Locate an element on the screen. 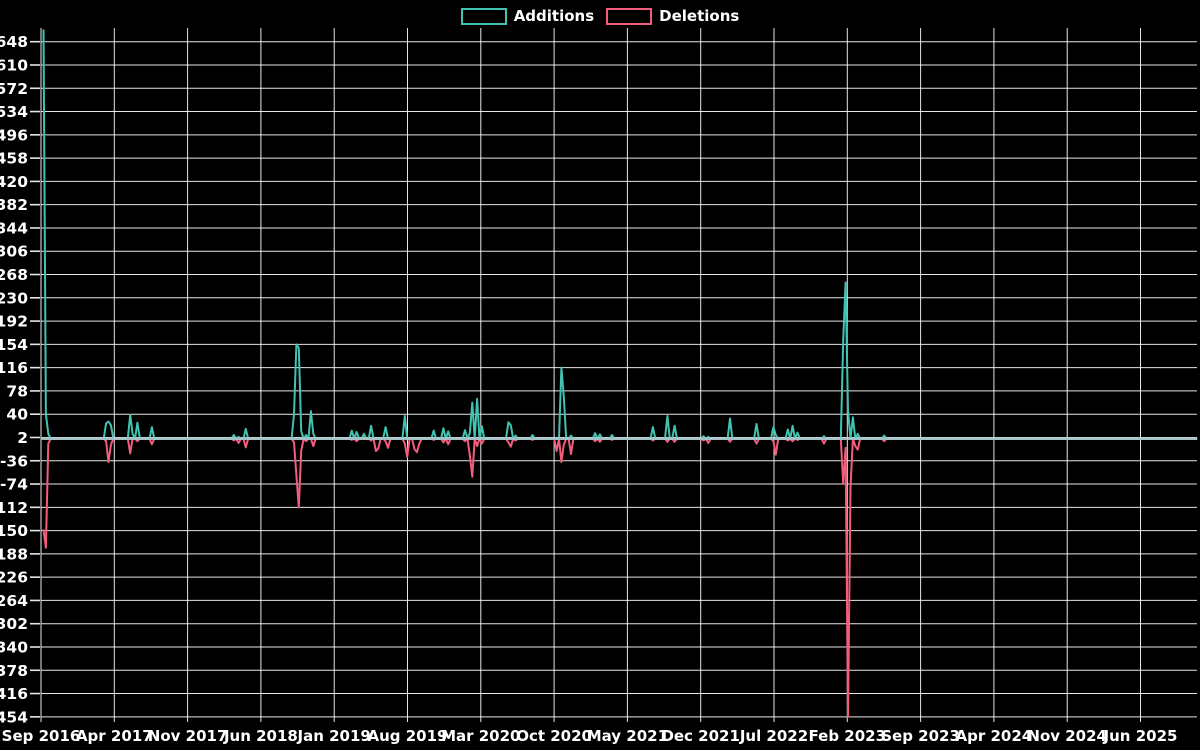  y-tick-label: 116 is located at coordinates (14, 368).